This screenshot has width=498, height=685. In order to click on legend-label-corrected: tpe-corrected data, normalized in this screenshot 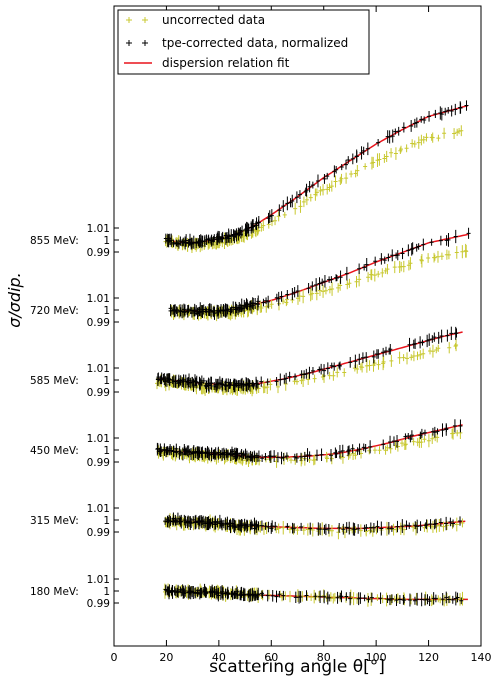, I will do `click(255, 43)`.